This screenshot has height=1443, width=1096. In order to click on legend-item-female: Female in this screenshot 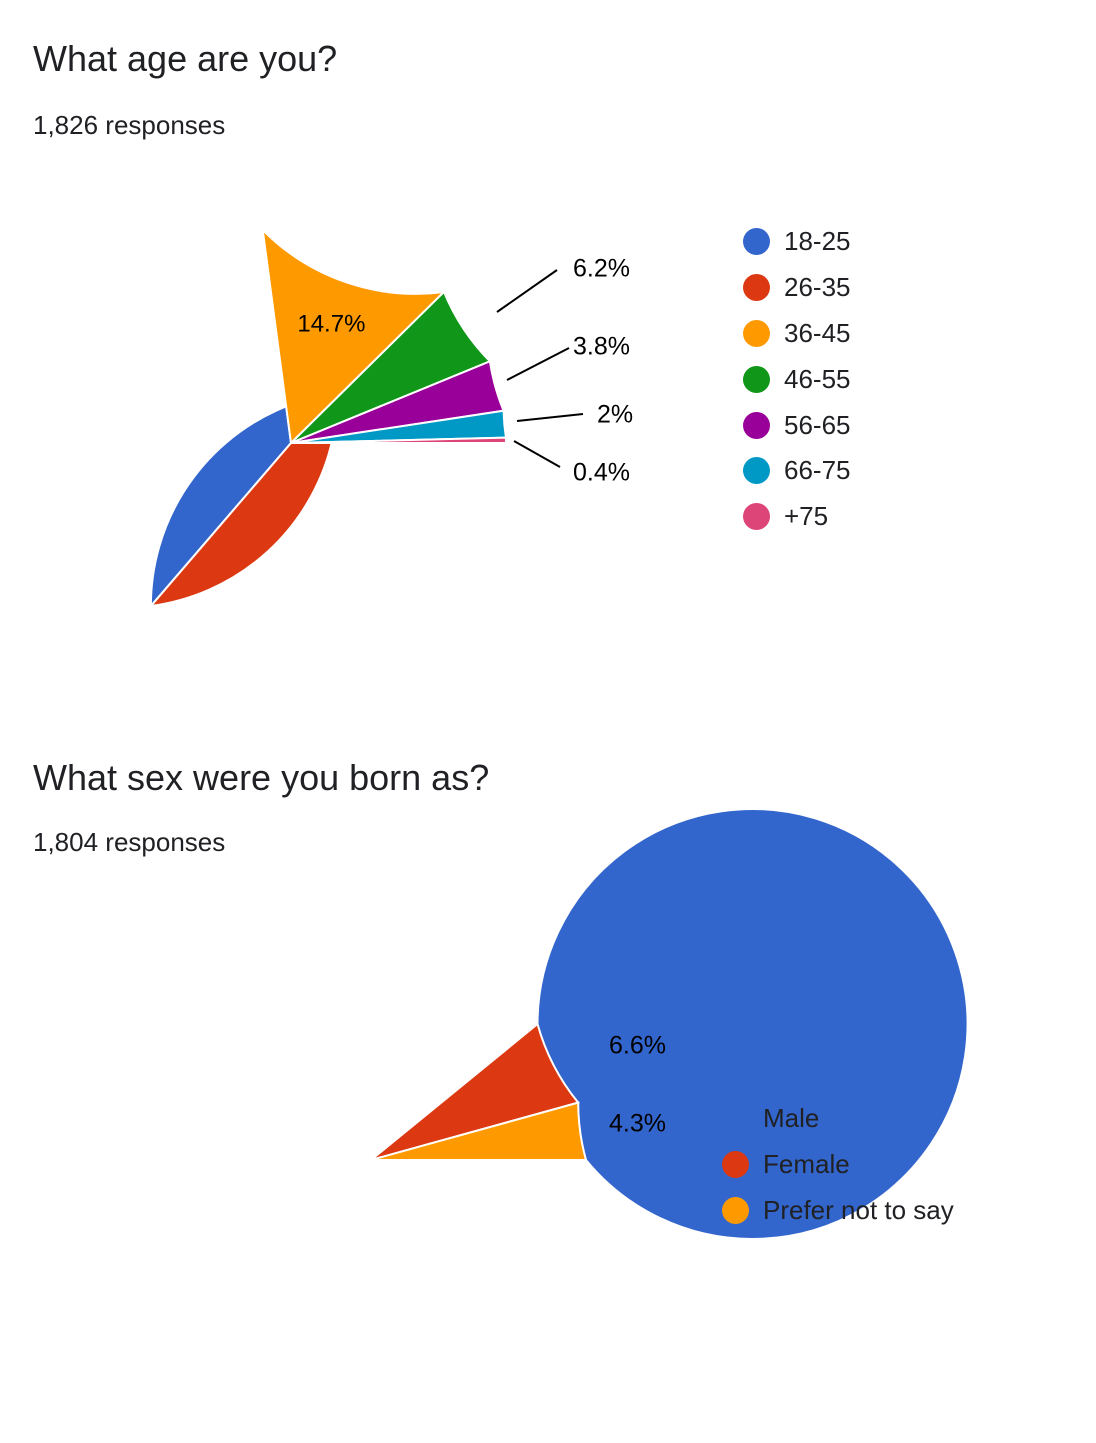, I will do `click(838, 1165)`.